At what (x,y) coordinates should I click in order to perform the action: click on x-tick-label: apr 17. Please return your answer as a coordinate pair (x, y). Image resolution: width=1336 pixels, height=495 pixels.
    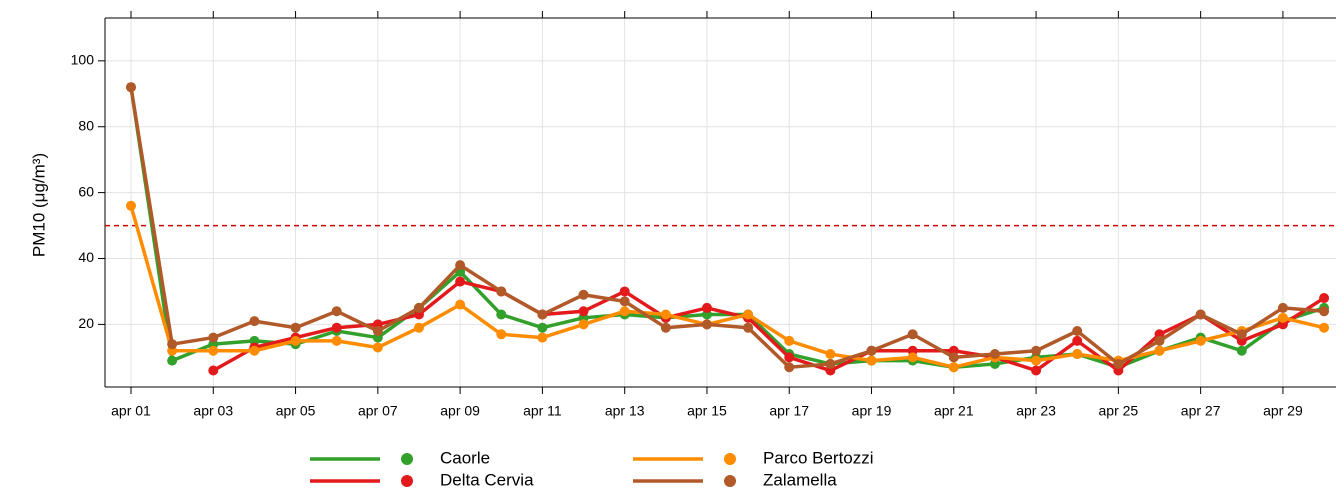
    Looking at the image, I should click on (789, 411).